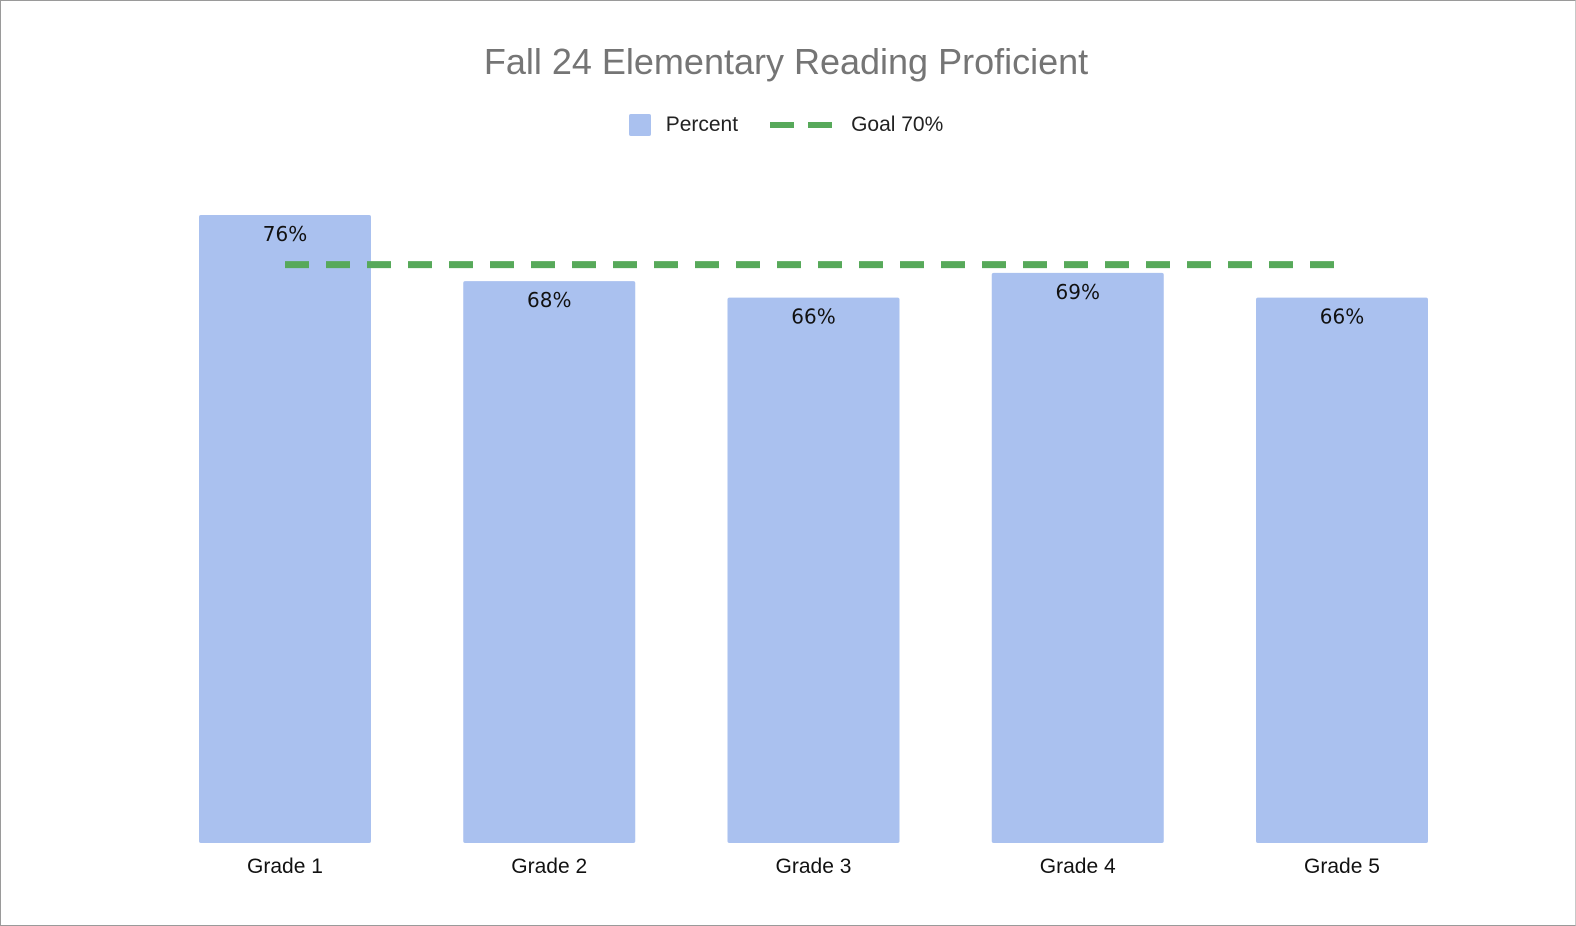 Image resolution: width=1576 pixels, height=926 pixels. What do you see at coordinates (702, 124) in the screenshot?
I see `legend-label-percent: Percent` at bounding box center [702, 124].